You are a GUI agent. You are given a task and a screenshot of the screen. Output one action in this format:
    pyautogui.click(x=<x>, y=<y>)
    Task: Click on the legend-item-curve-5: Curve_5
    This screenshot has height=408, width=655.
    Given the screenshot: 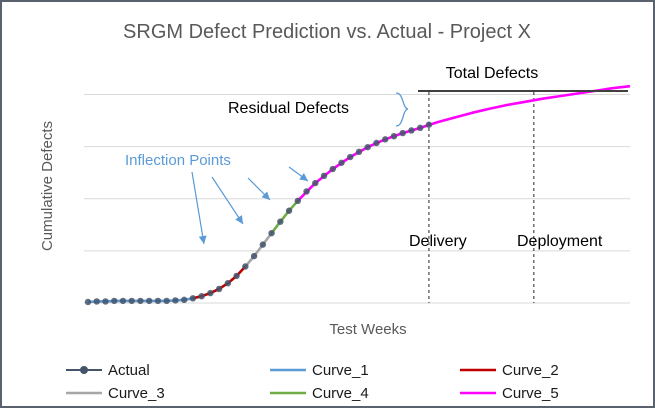 What is the action you would take?
    pyautogui.click(x=509, y=393)
    